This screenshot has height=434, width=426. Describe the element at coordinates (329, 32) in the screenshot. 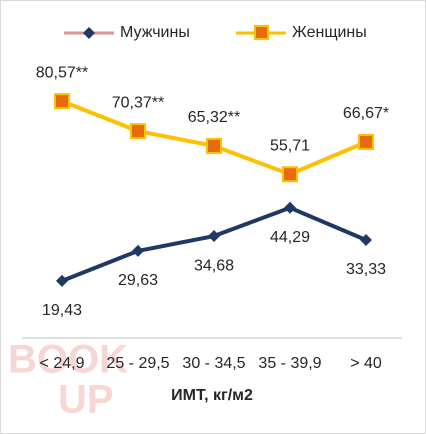

I see `legend-label: Женщины` at that location.